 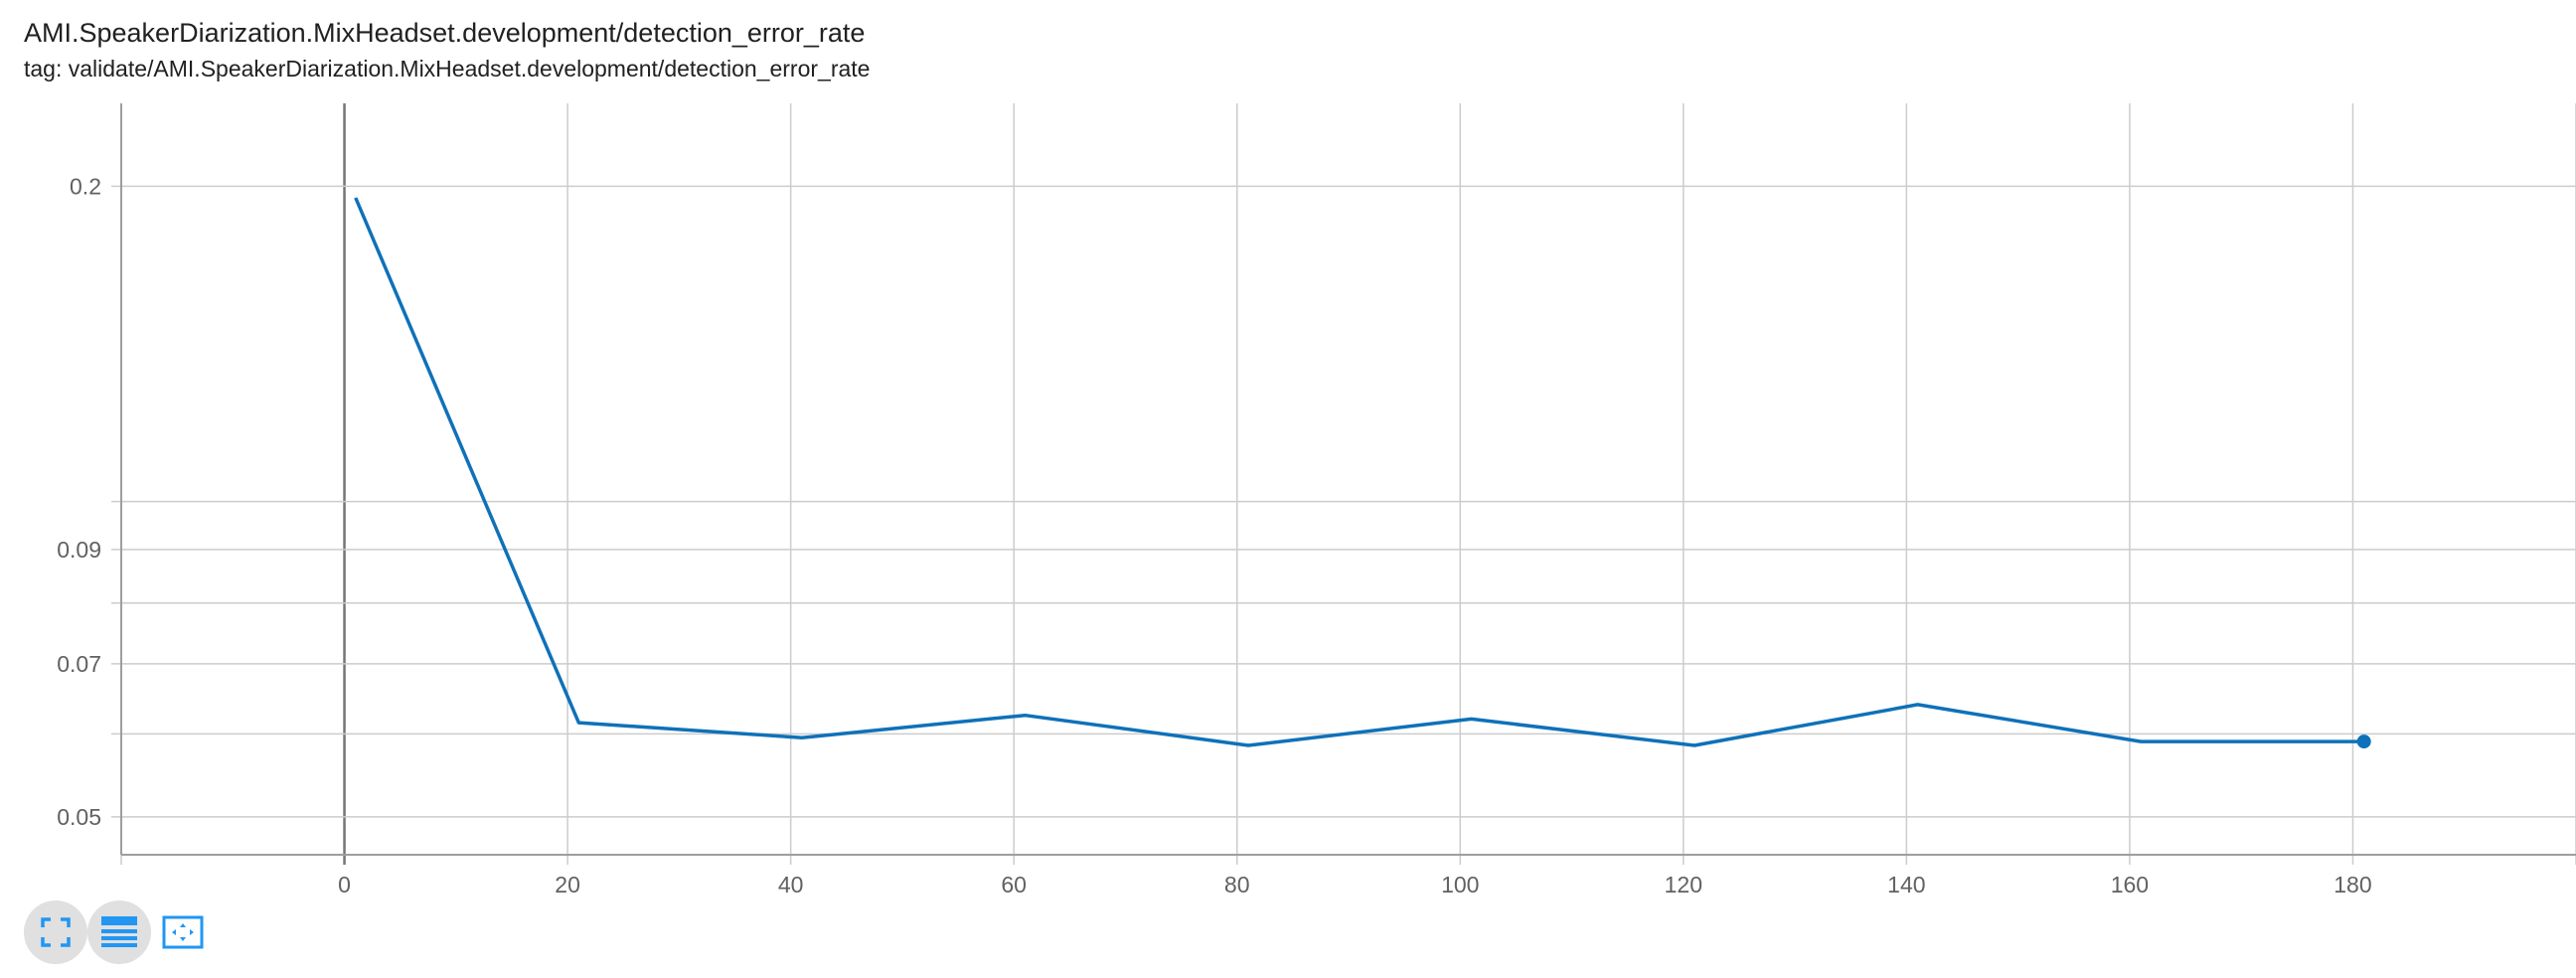 What do you see at coordinates (1906, 883) in the screenshot?
I see `x-tick-label: 140` at bounding box center [1906, 883].